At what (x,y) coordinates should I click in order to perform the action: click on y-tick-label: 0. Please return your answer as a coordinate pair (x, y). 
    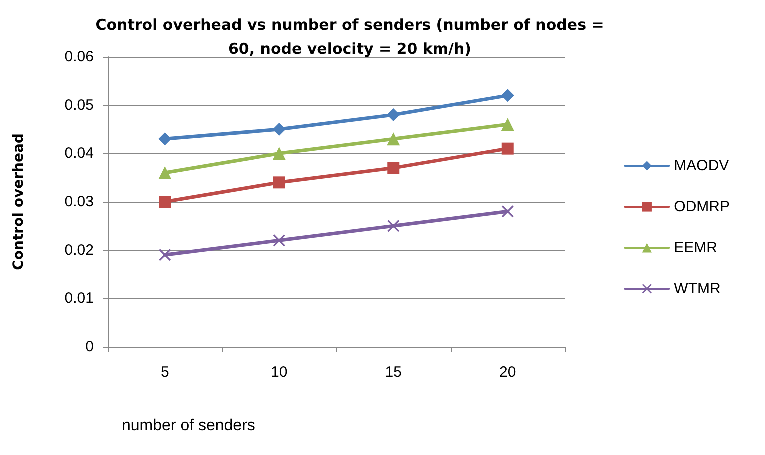
    Looking at the image, I should click on (90, 347).